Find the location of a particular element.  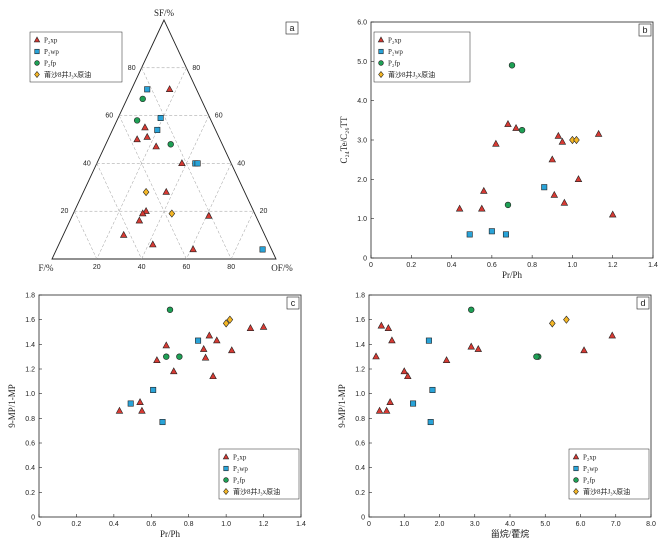

x-tick-label: 4.0 is located at coordinates (510, 524).